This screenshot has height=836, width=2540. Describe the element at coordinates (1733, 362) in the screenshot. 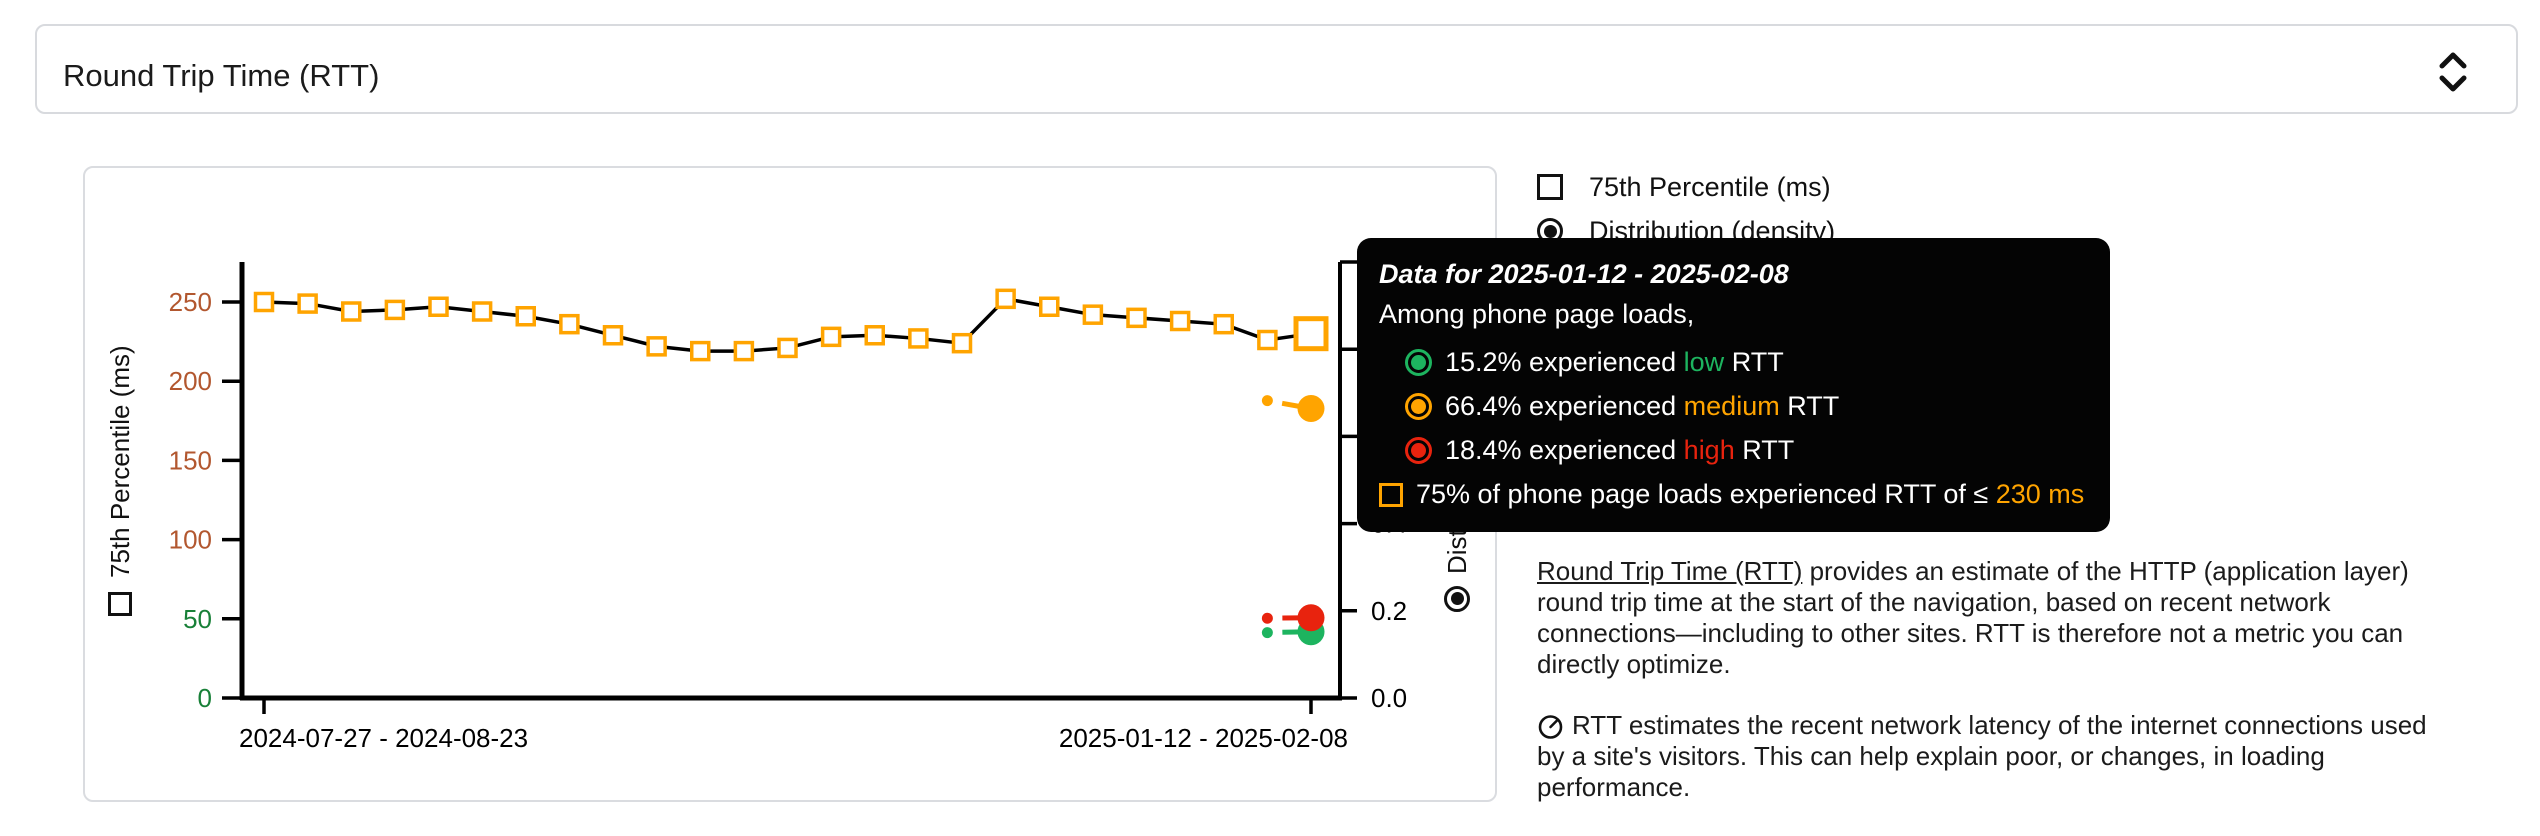

I see `tooltip-row-low: 15.2% experienced low RTT` at that location.